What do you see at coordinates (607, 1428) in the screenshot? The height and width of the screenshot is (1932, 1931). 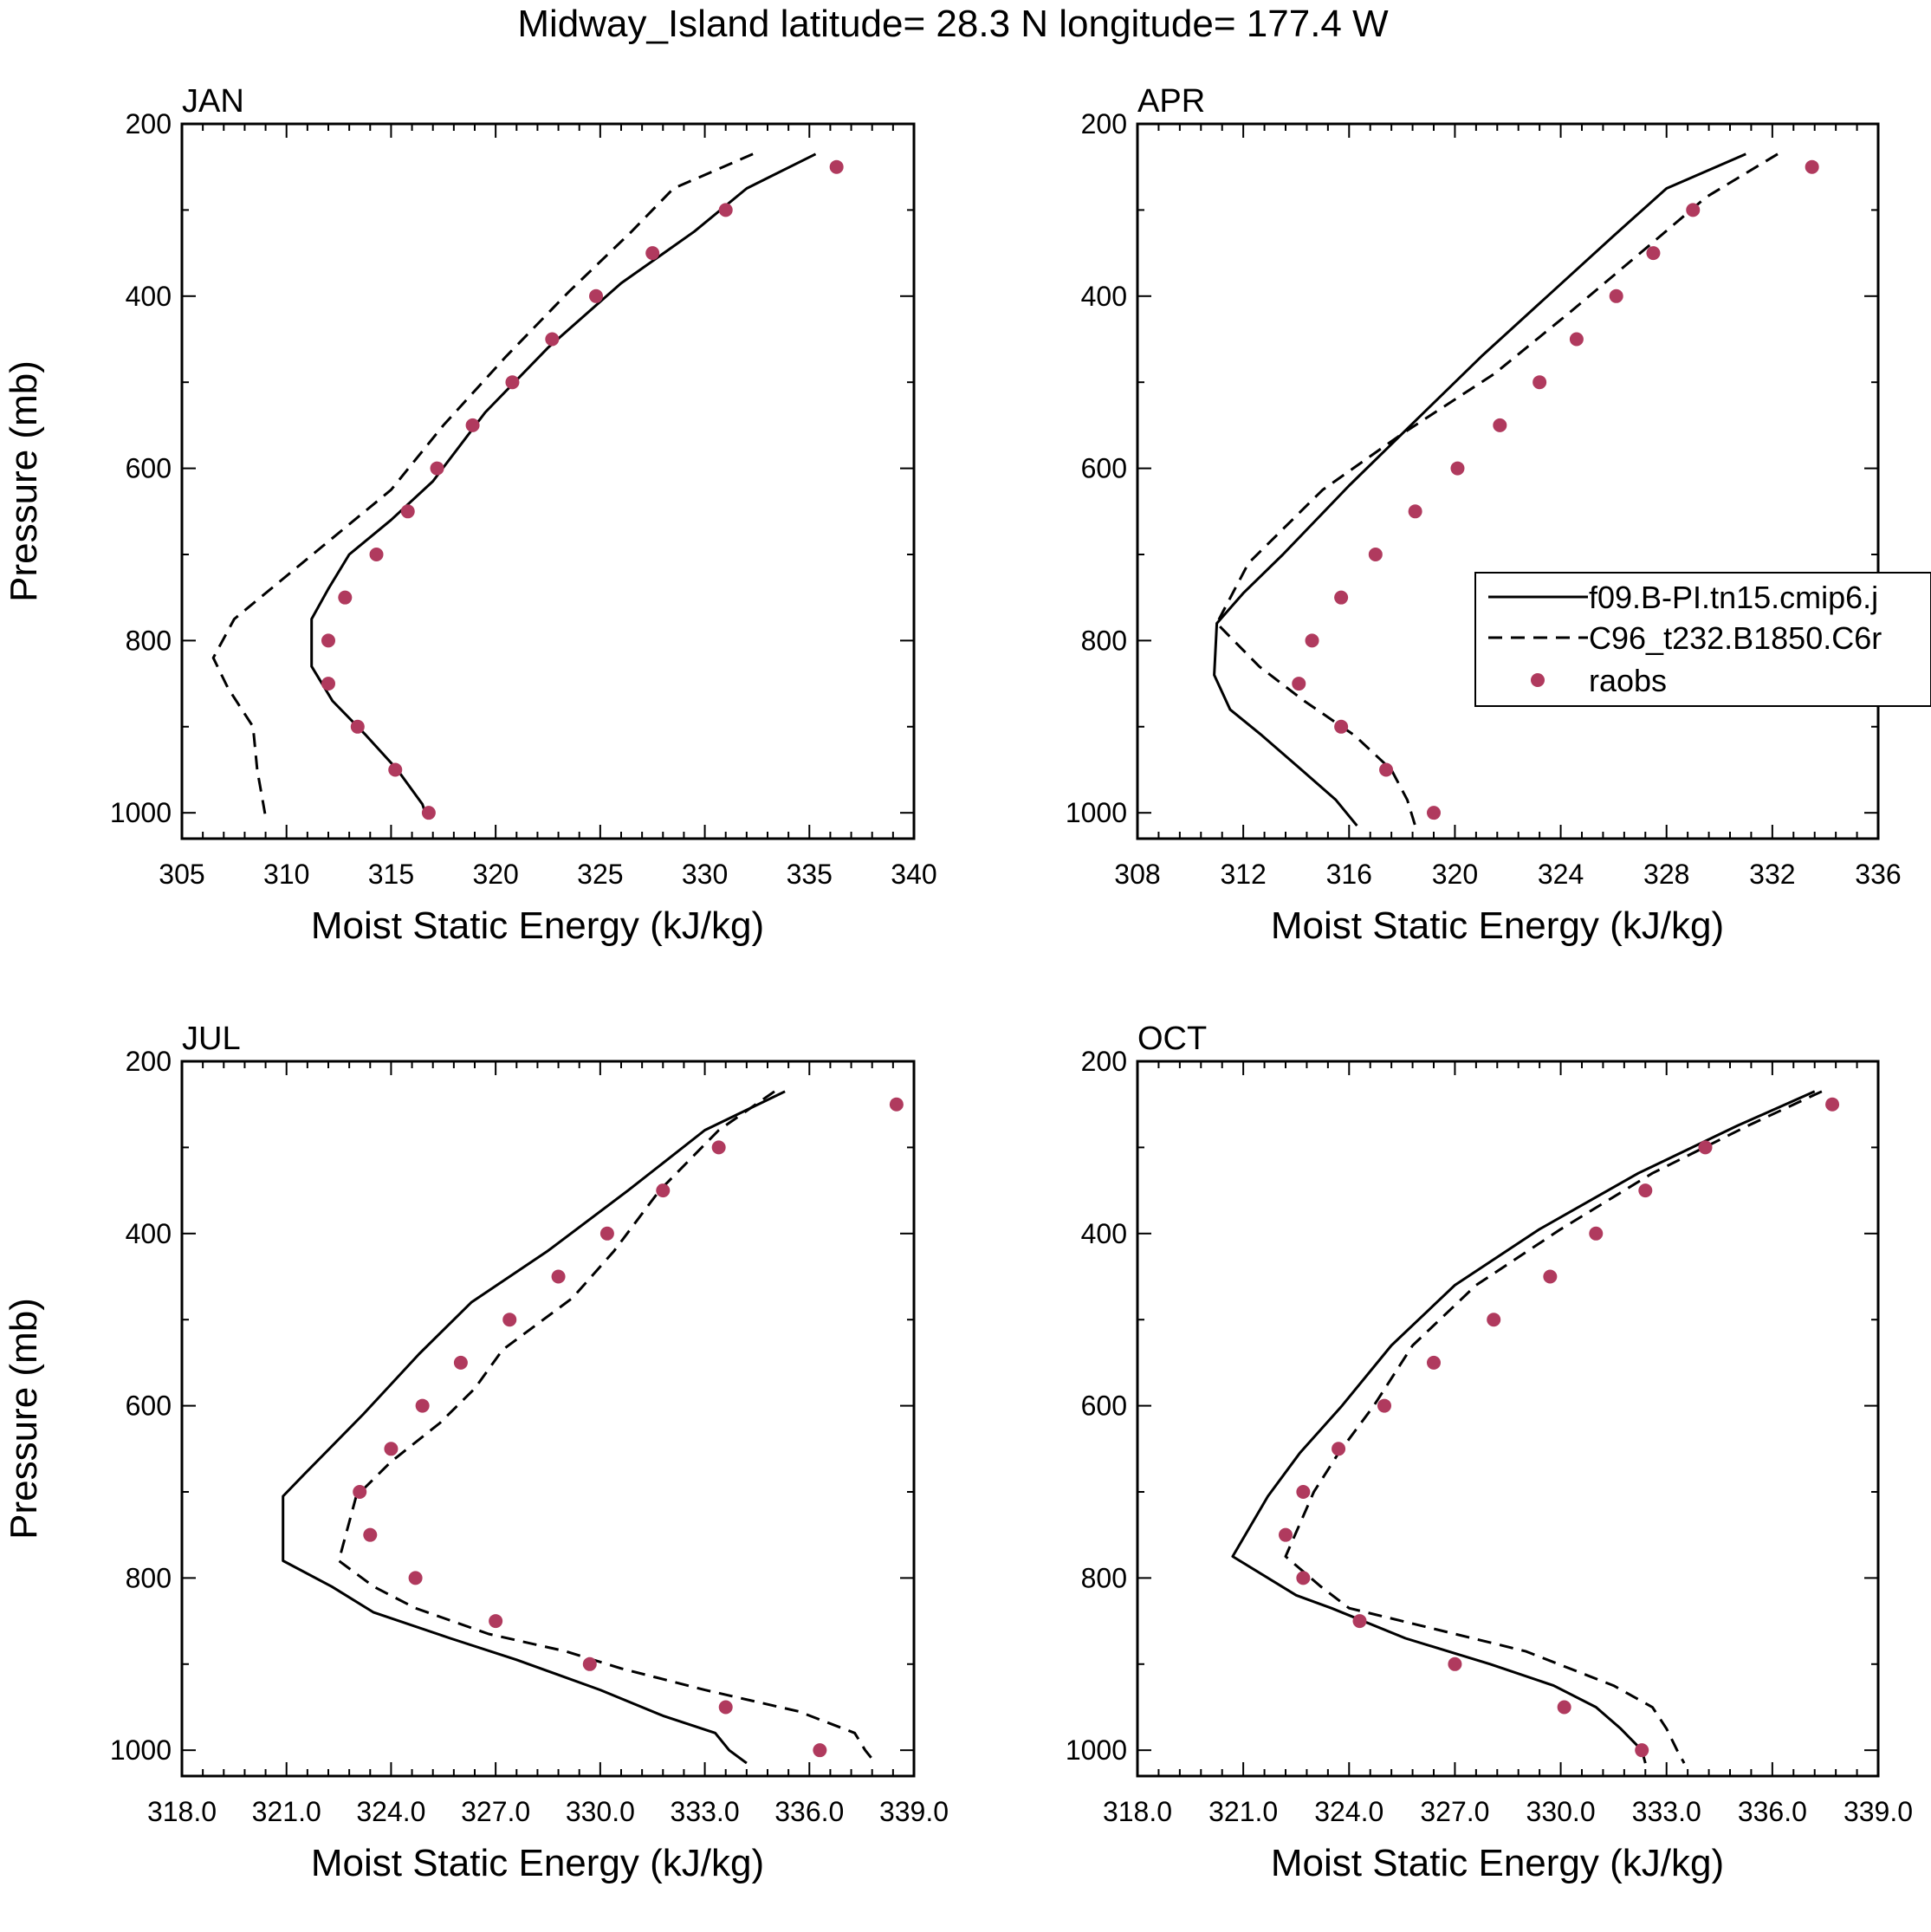 I see `chart-2-dashed-line` at bounding box center [607, 1428].